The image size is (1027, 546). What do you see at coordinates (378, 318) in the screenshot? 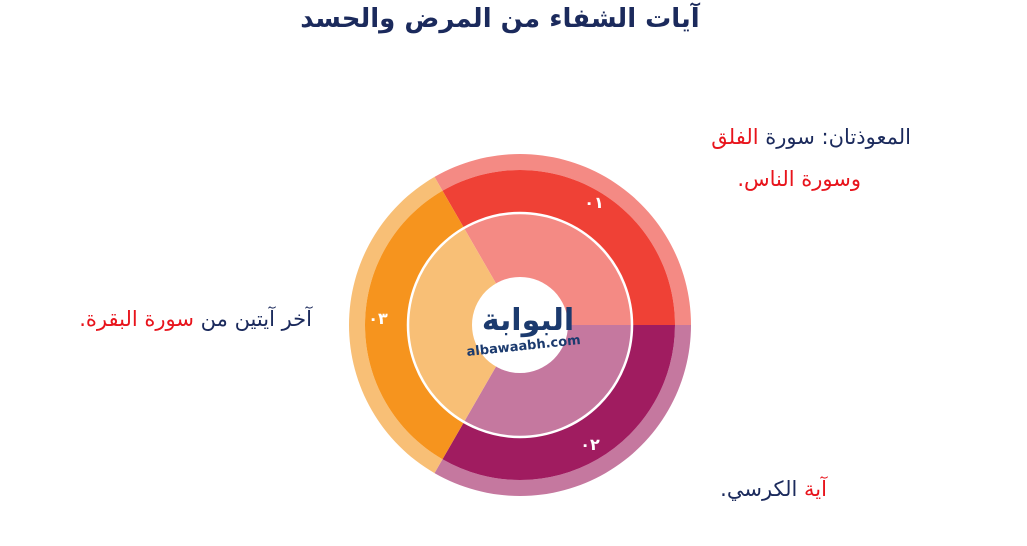
I see `segment-number-3: ٠٣` at bounding box center [378, 318].